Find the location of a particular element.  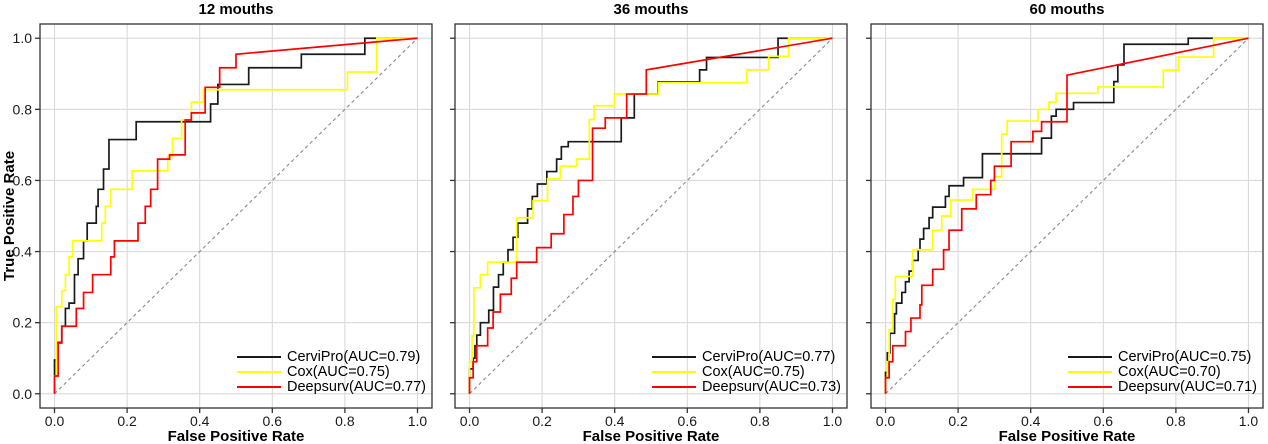

y-tick-label: 0.2 is located at coordinates (23, 323).